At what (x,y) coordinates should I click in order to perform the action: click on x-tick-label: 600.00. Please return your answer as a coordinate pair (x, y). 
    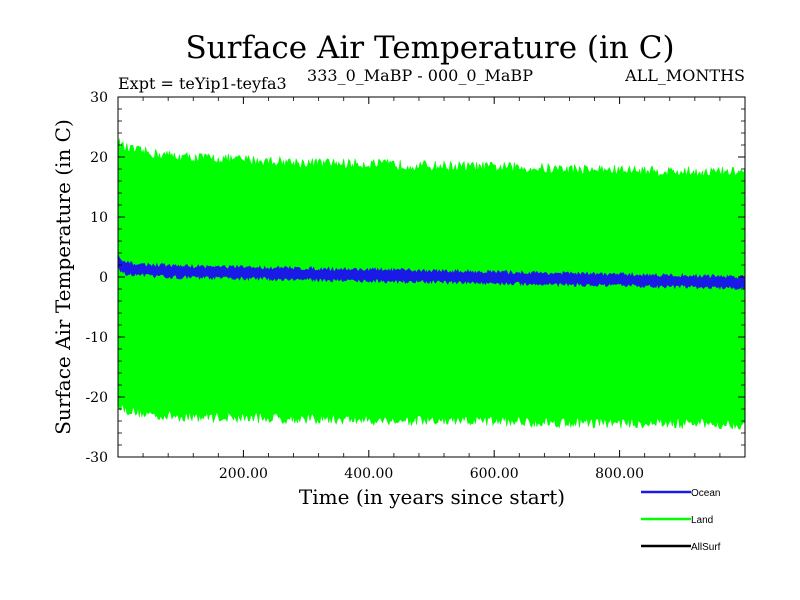
    Looking at the image, I should click on (494, 474).